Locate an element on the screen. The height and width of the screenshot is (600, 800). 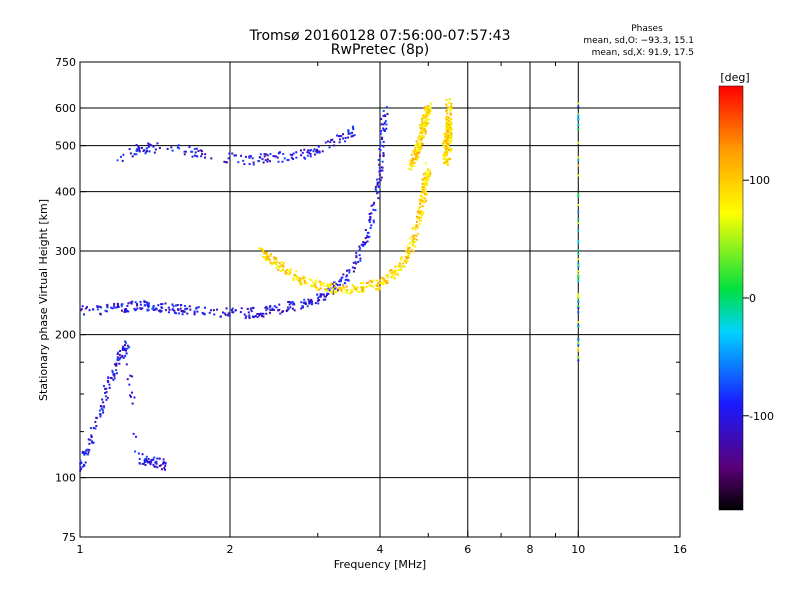
x-tick-labels: 1 2 4 6 8 10 16 is located at coordinates (382, 549).